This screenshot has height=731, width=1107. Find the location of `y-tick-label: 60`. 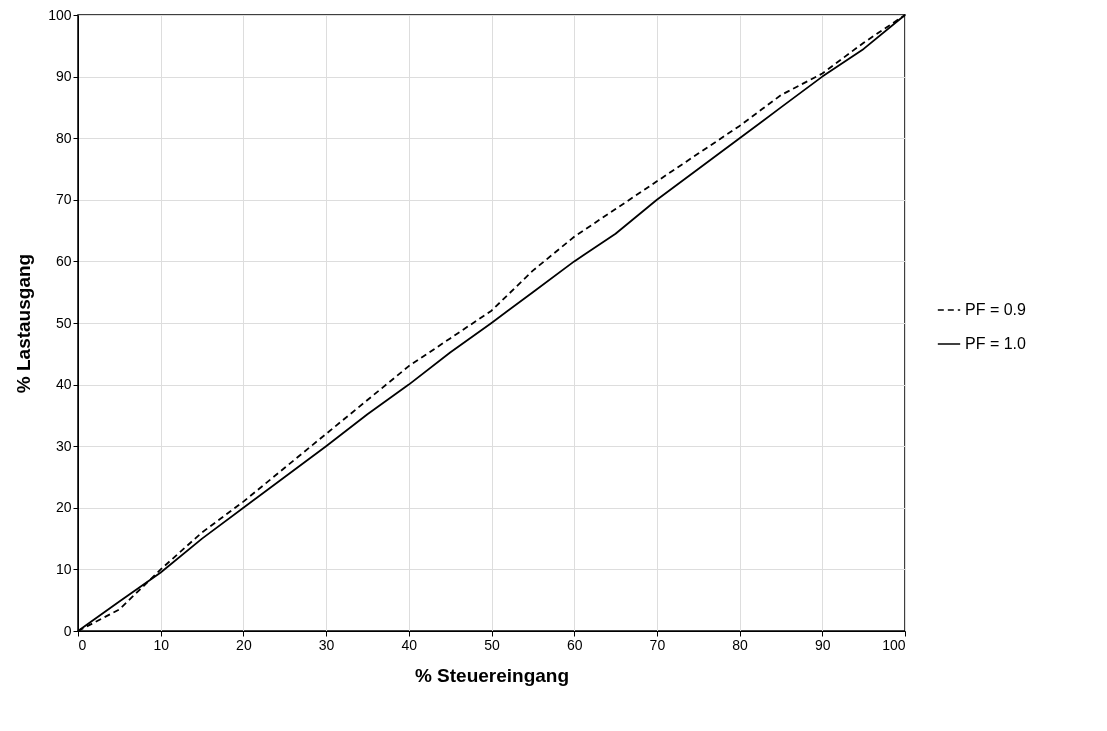

y-tick-label: 60 is located at coordinates (63, 260).